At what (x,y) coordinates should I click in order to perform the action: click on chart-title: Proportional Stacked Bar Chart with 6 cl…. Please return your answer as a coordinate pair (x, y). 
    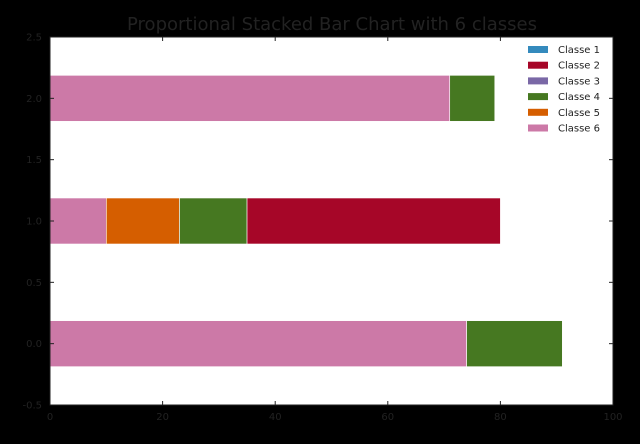
    Looking at the image, I should click on (332, 24).